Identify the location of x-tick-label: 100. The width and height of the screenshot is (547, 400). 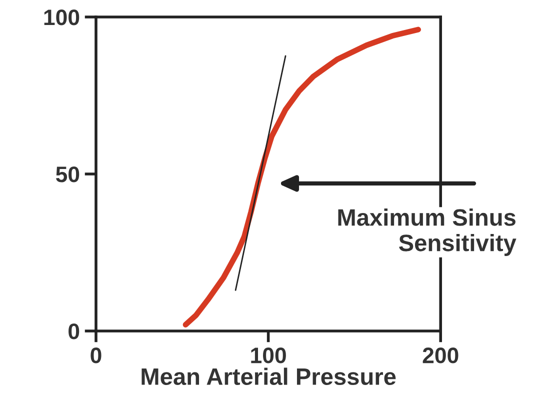
(268, 356).